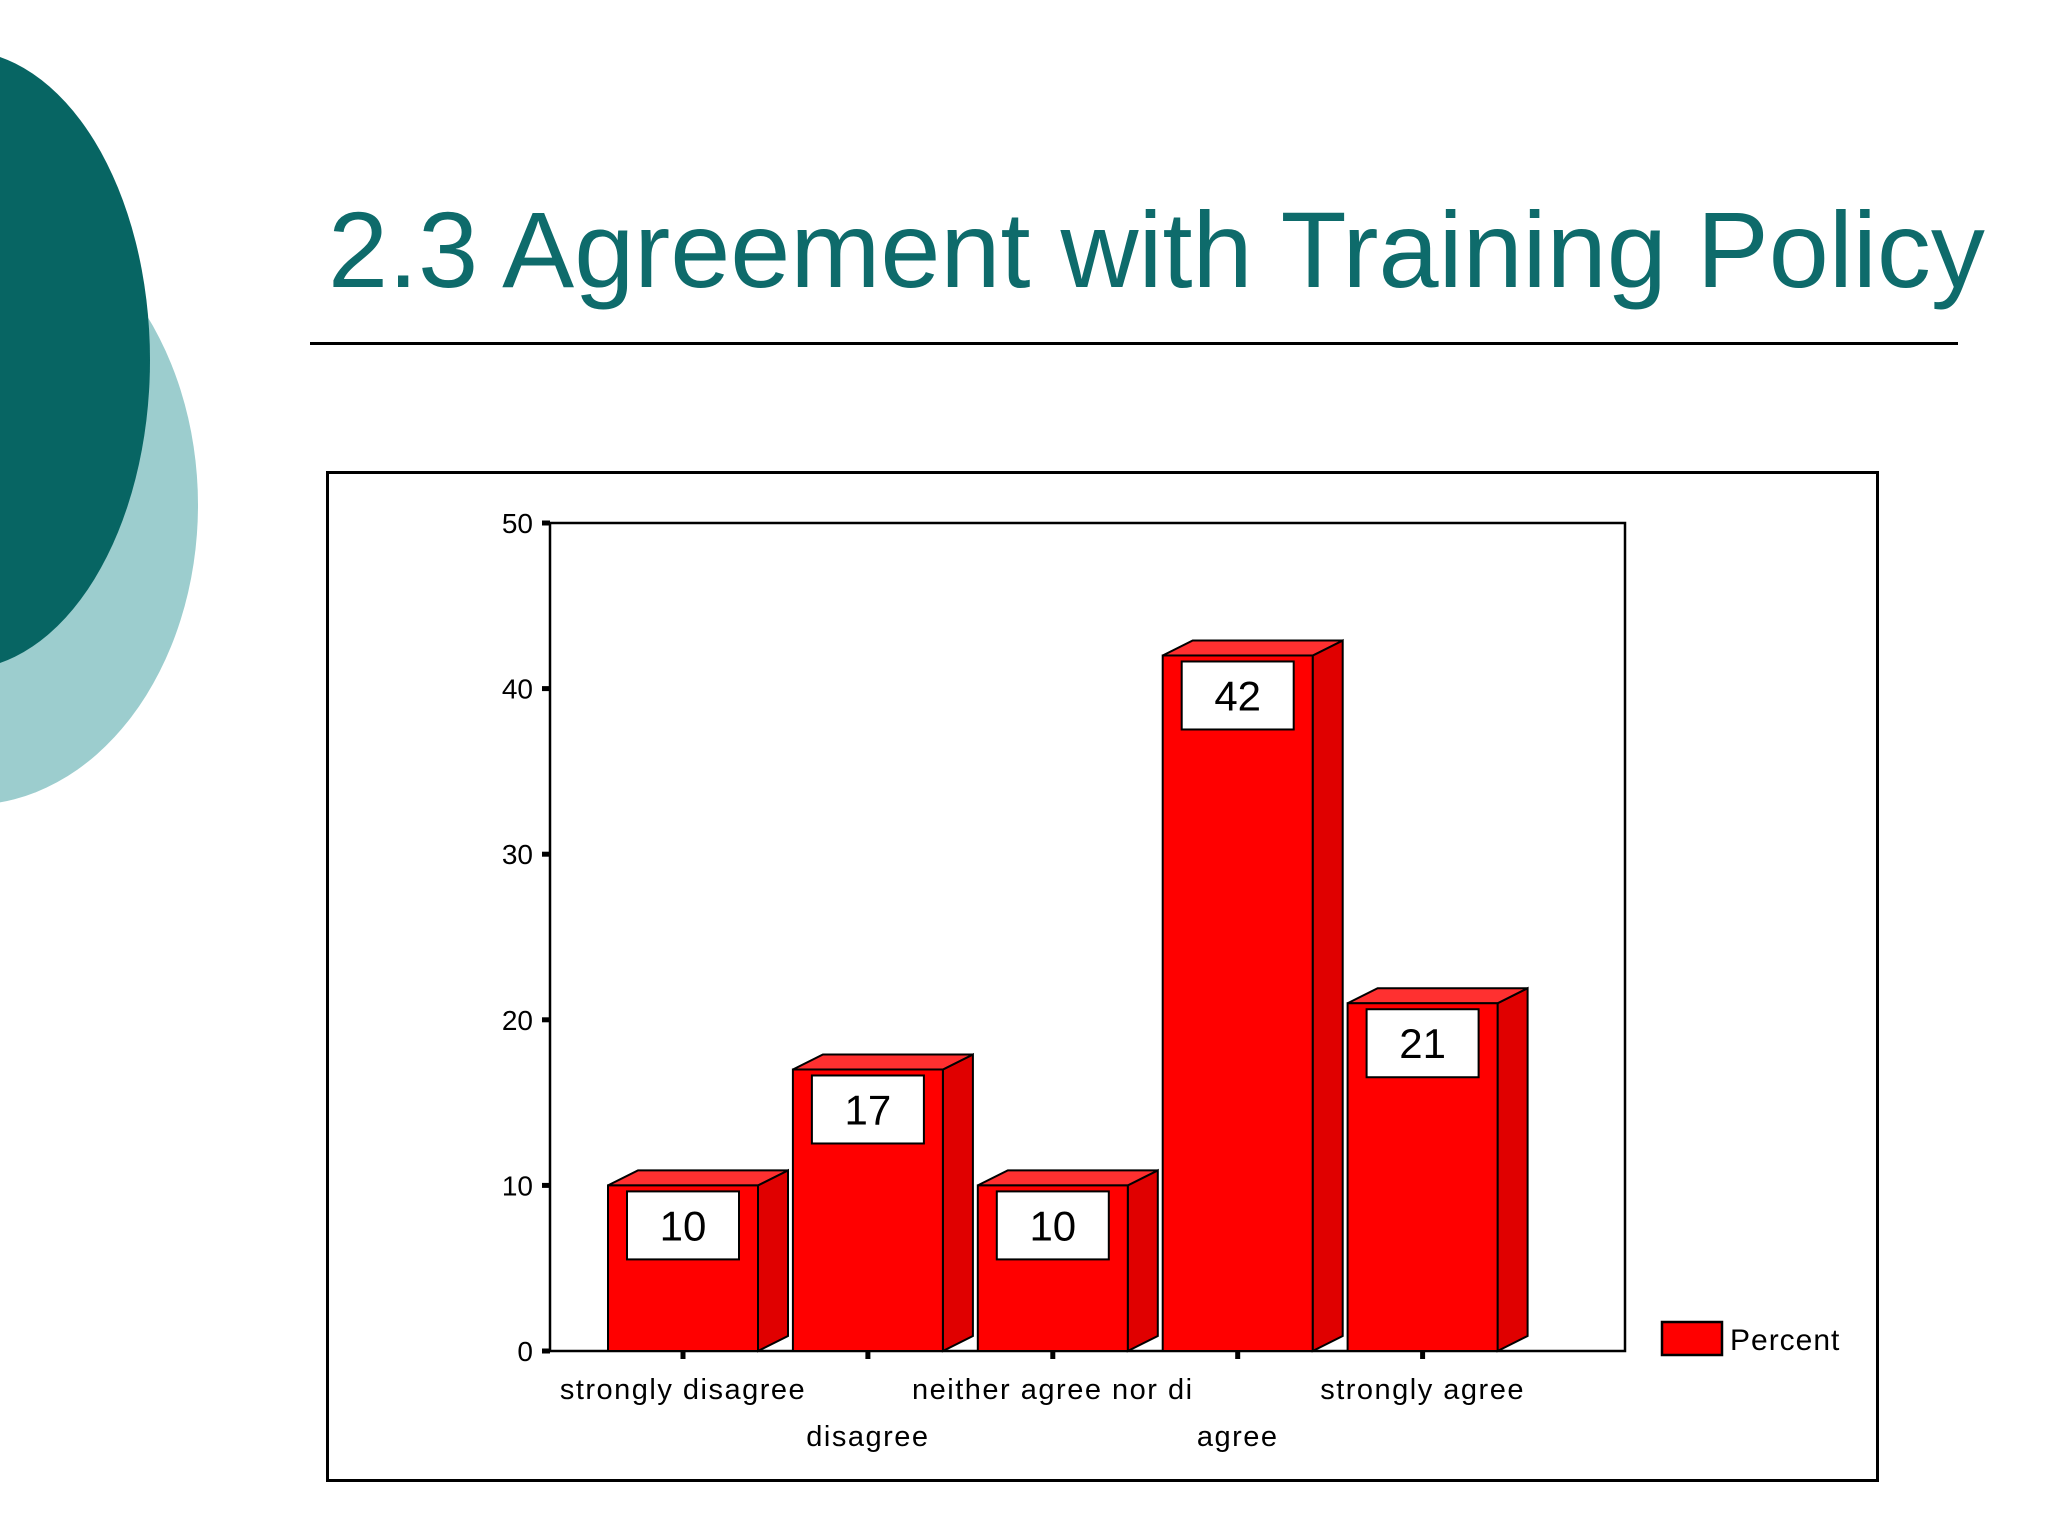 The image size is (2048, 1536). I want to click on x-category-label: agree, so click(1238, 1437).